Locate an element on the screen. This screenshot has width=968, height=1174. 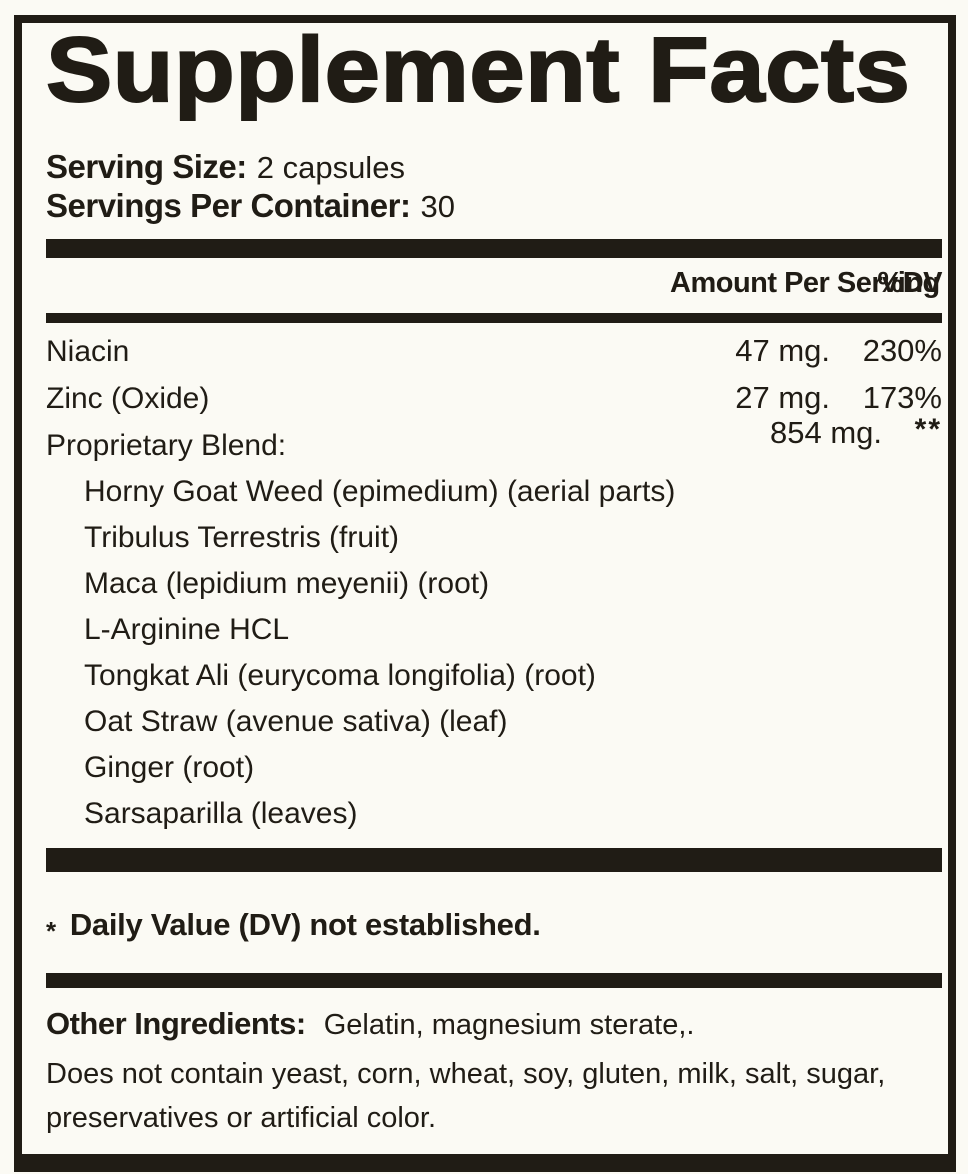
percent-dv-header: %DV is located at coordinates (909, 283).